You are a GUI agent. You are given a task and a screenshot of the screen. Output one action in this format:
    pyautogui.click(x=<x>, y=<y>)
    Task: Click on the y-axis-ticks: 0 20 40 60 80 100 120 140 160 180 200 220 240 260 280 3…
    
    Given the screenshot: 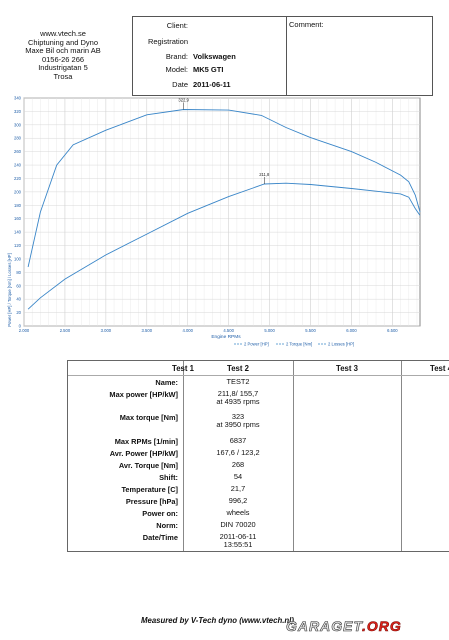 What is the action you would take?
    pyautogui.click(x=18, y=212)
    